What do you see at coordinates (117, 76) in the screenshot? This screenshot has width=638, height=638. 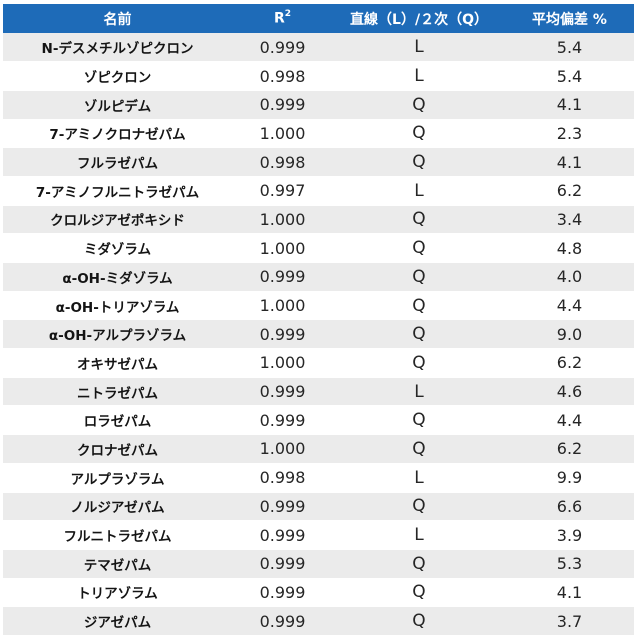 I see `cell-name: ゾピクロン` at bounding box center [117, 76].